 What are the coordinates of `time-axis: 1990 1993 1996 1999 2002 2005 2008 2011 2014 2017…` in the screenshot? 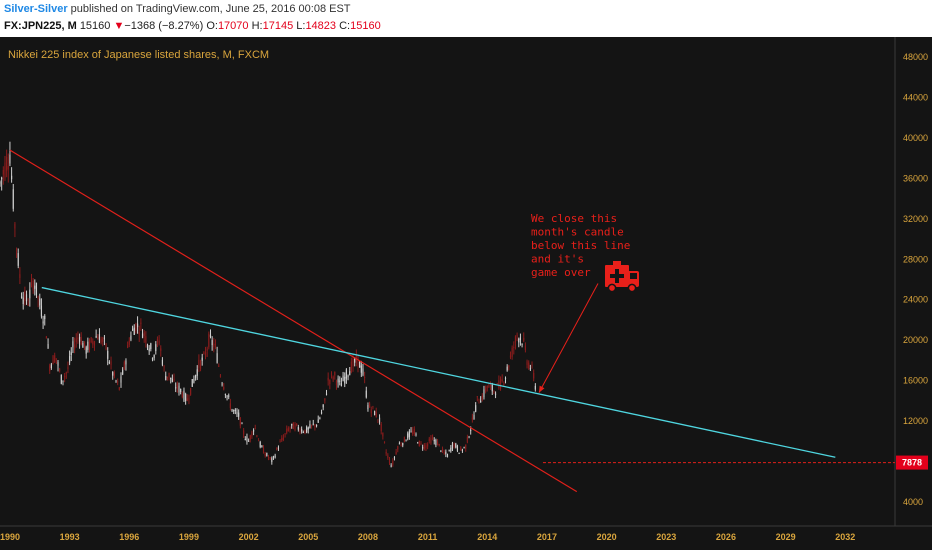 It's located at (427, 537).